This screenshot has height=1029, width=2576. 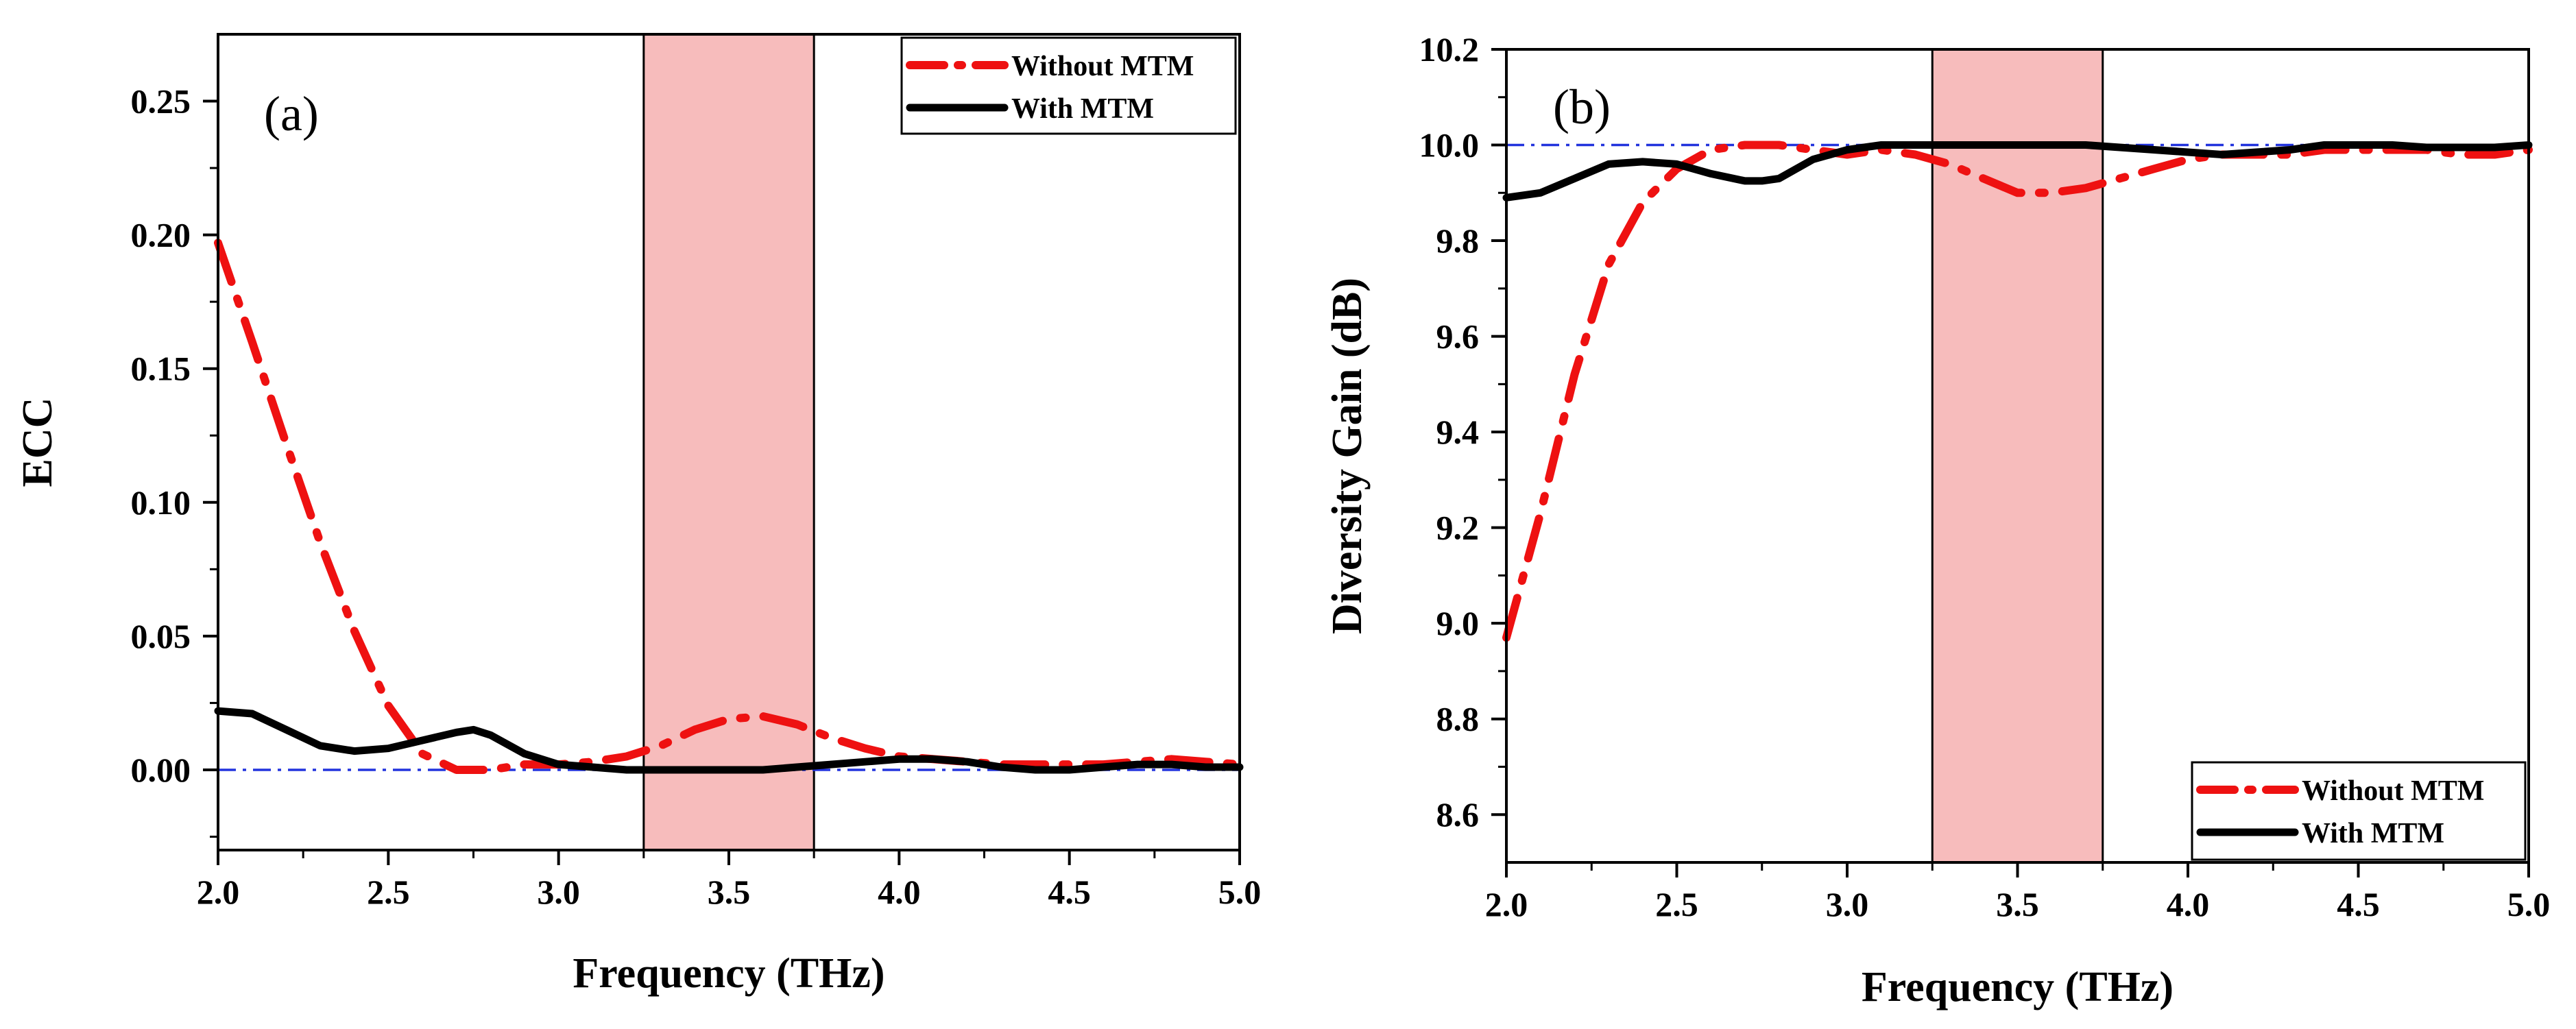 What do you see at coordinates (1450, 49) in the screenshot?
I see `y-tick-label: 10.2` at bounding box center [1450, 49].